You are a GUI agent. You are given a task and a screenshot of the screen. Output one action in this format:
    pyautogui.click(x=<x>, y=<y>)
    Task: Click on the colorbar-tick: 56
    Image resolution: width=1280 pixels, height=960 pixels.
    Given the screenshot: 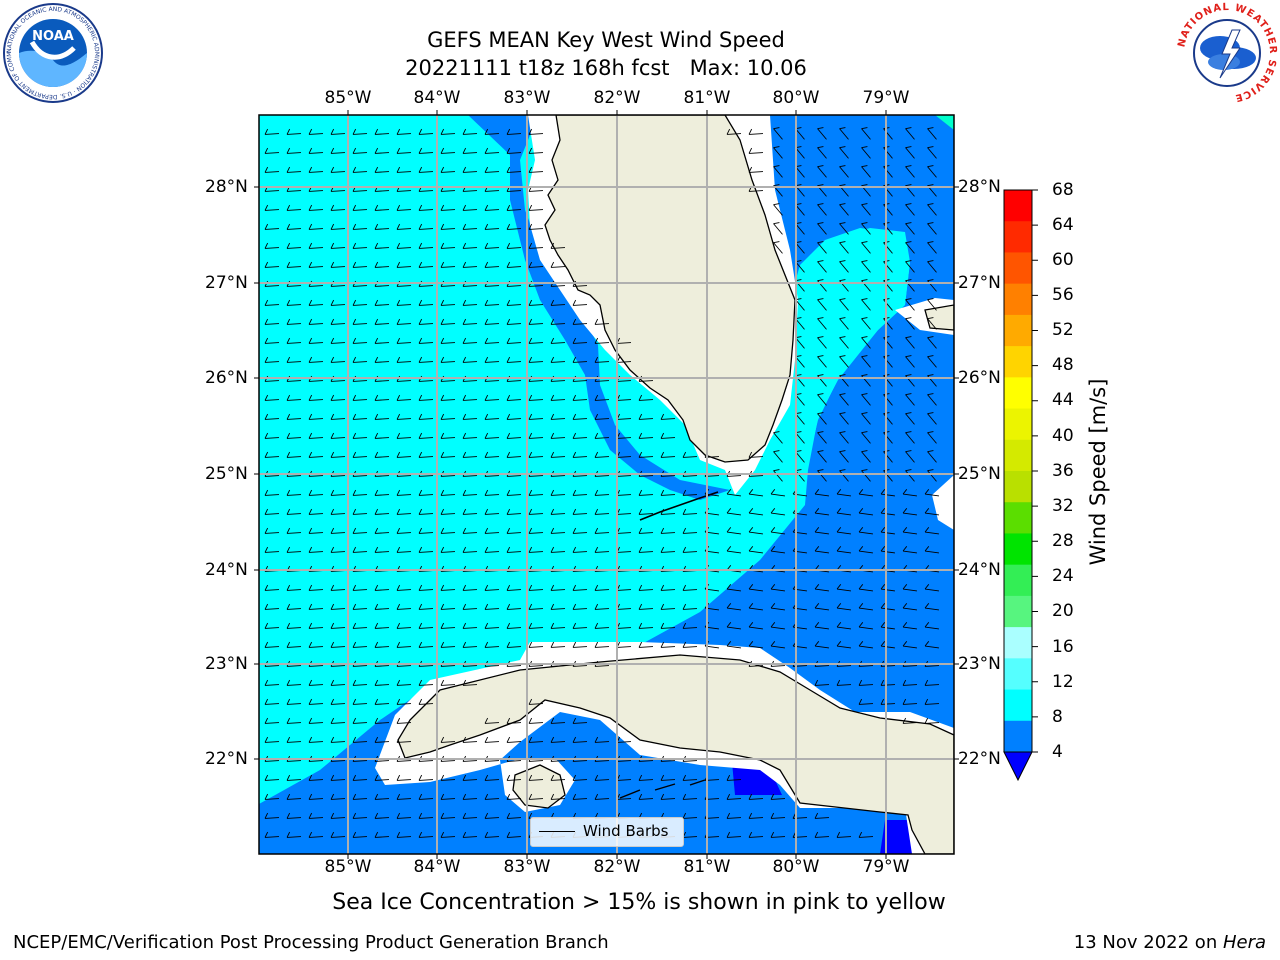 What is the action you would take?
    pyautogui.click(x=1063, y=295)
    